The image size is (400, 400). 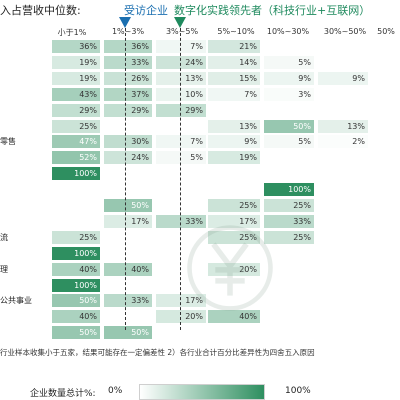 I want to click on heatmap-cell: 3%, so click(x=289, y=94).